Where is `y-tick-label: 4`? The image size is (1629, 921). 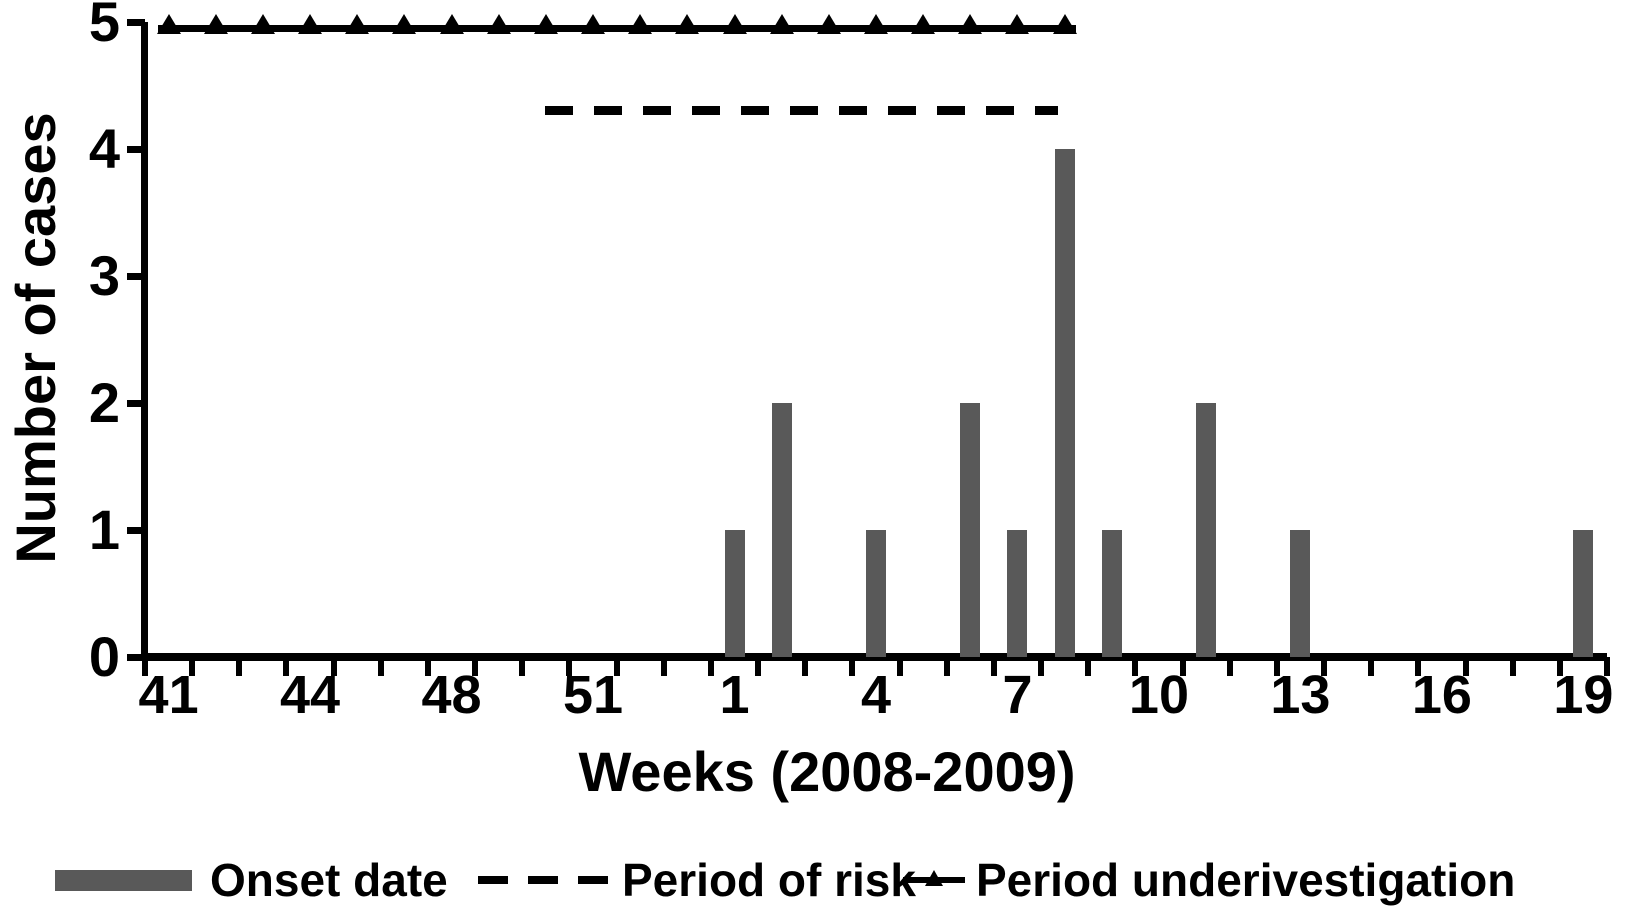 y-tick-label: 4 is located at coordinates (104, 148).